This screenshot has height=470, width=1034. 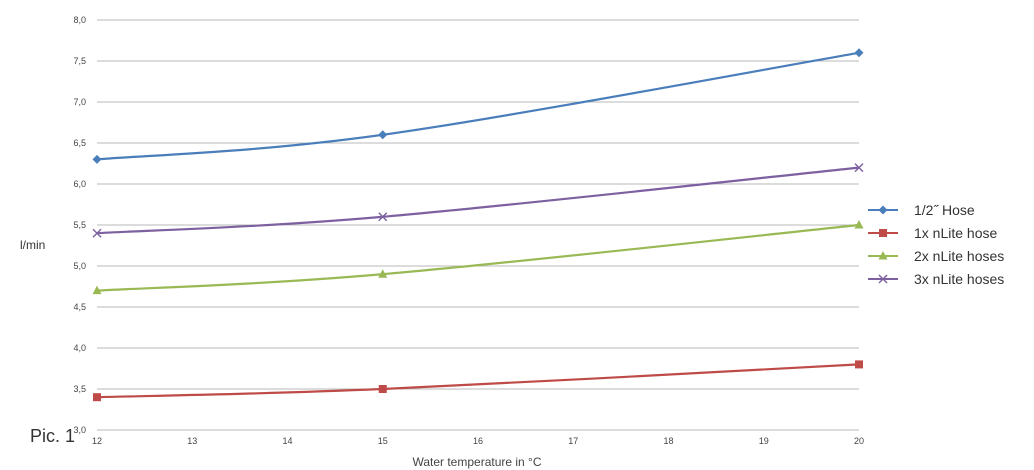 I want to click on y-tick-label: 5,5, so click(x=79, y=225).